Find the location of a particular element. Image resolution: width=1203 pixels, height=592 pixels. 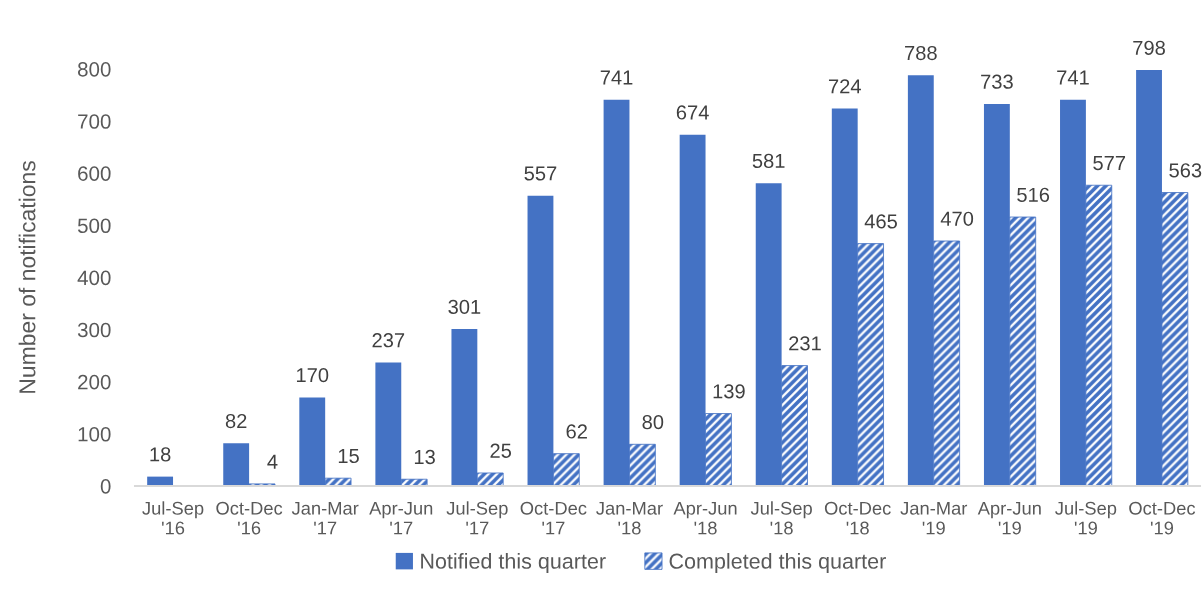

x-tick-label: Jan-Mar '19 is located at coordinates (934, 518).